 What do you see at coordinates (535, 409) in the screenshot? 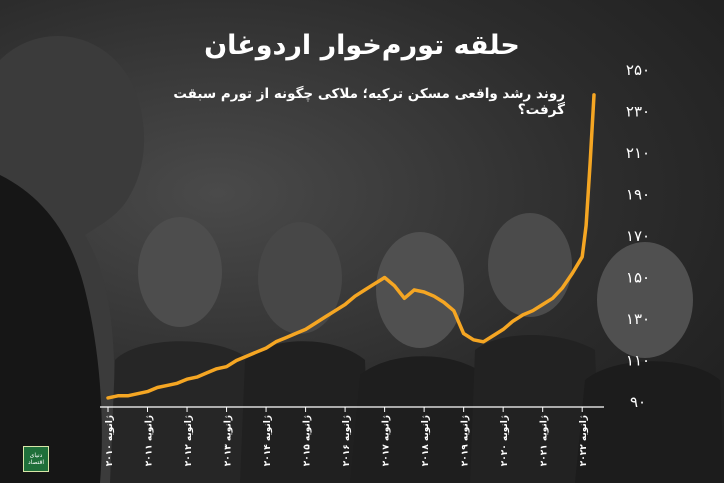
I see `portrait-4-body` at bounding box center [535, 409].